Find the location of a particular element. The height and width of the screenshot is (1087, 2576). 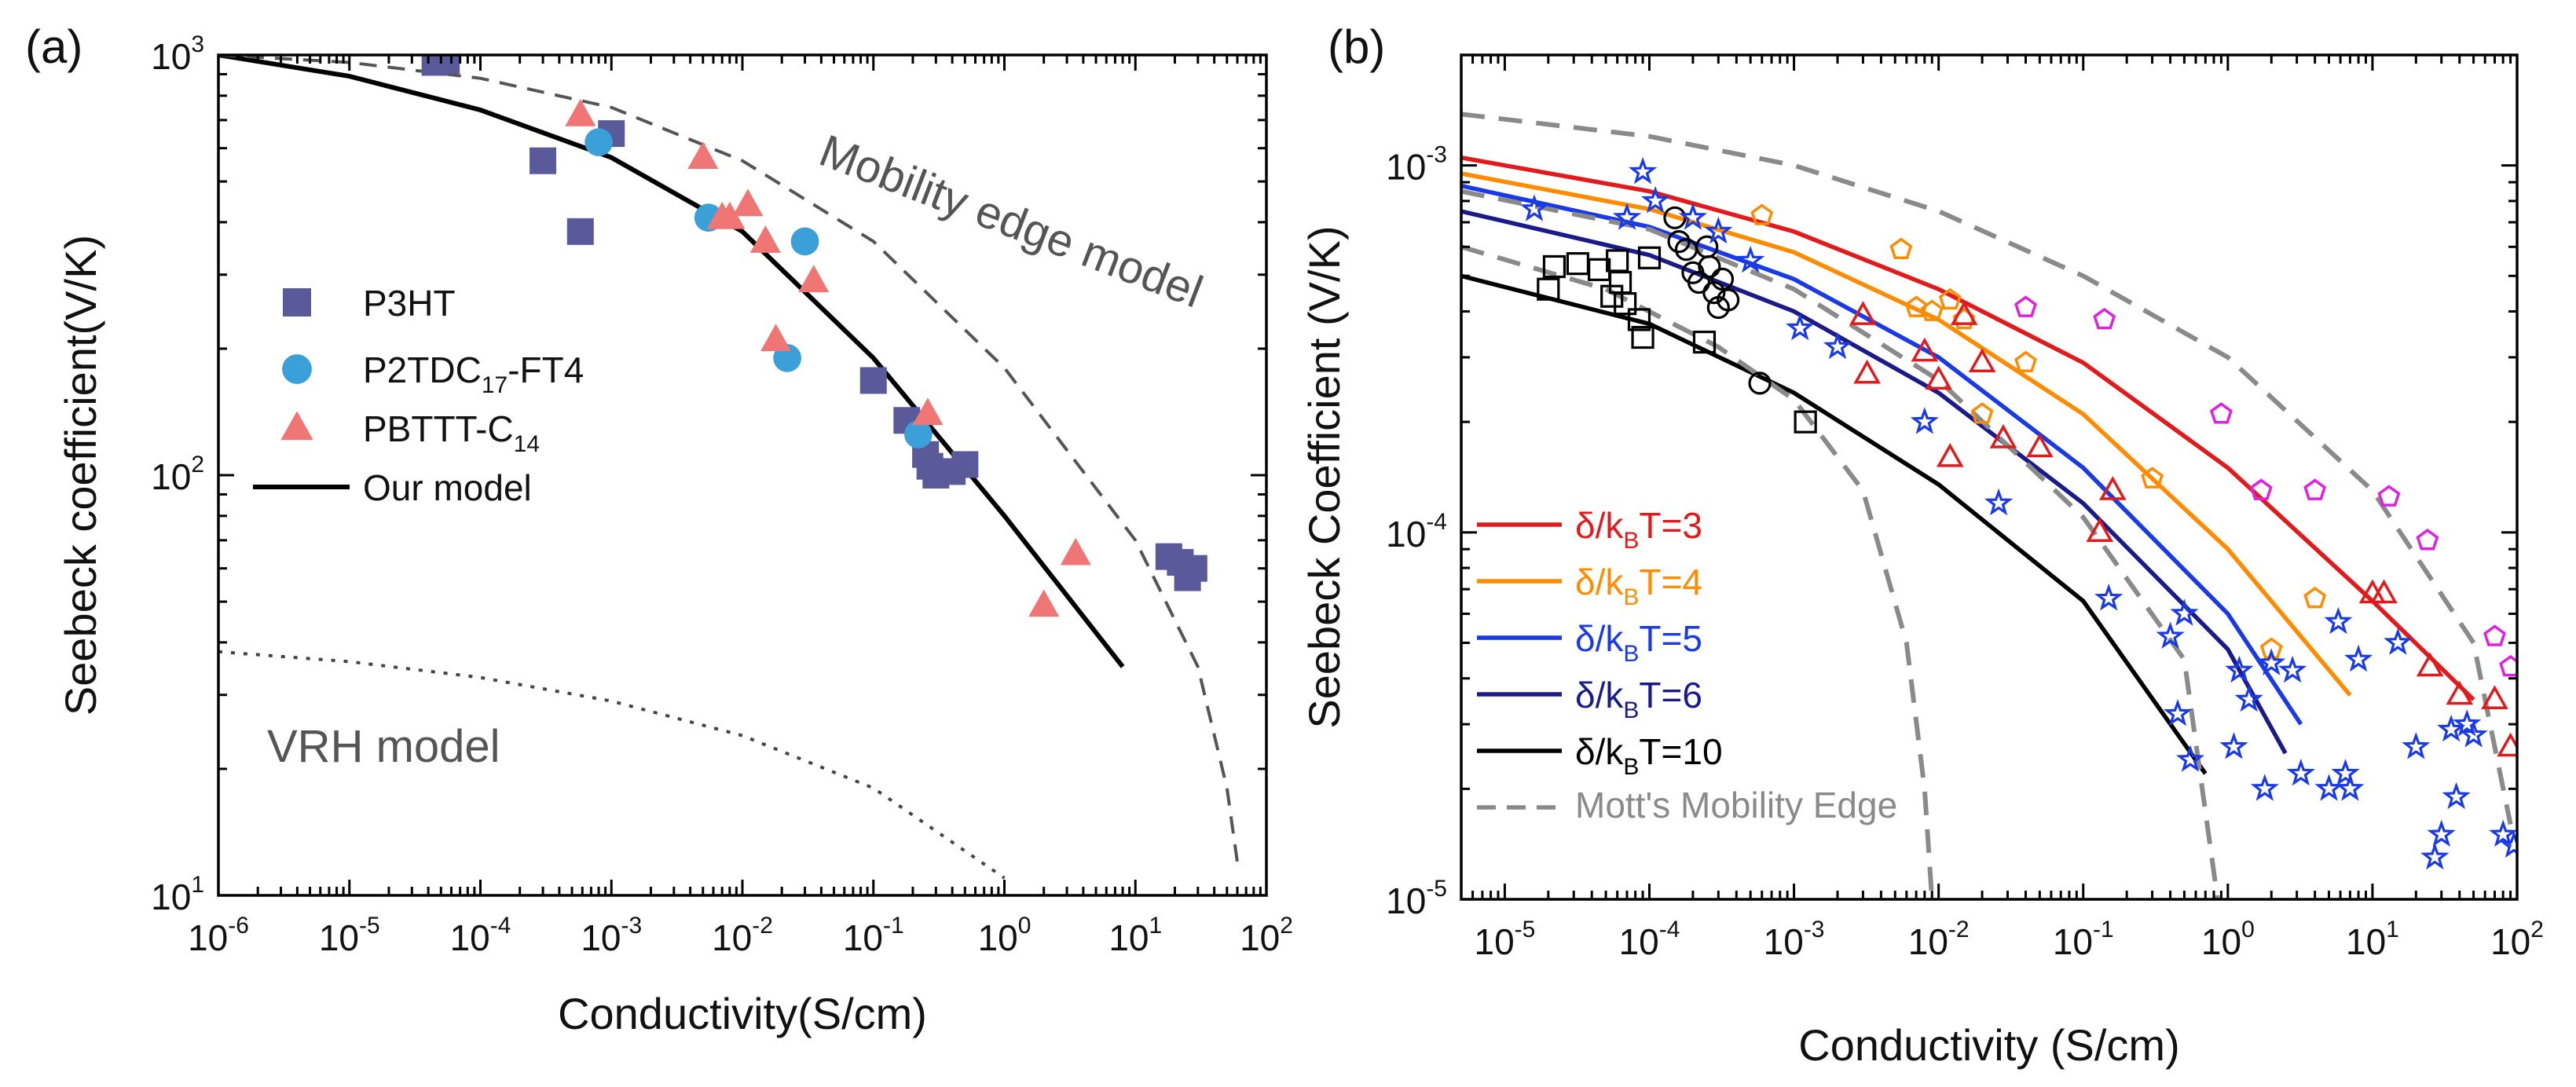

legend-label-1: δ/kBT=3 is located at coordinates (1638, 529).